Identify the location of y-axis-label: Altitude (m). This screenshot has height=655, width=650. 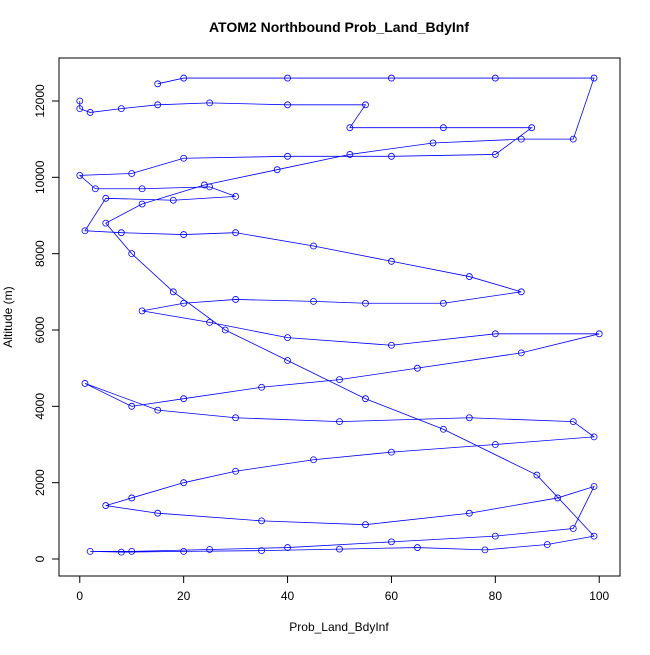
(8, 316).